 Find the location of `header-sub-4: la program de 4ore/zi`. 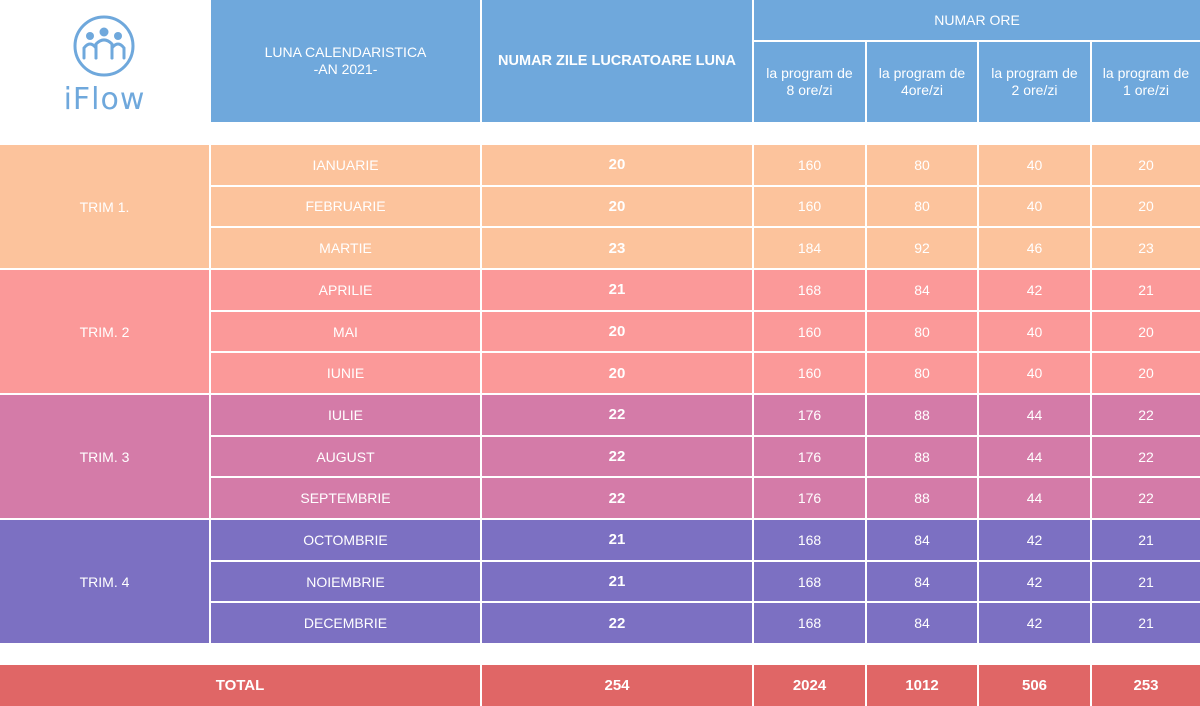

header-sub-4: la program de 4ore/zi is located at coordinates (922, 82).